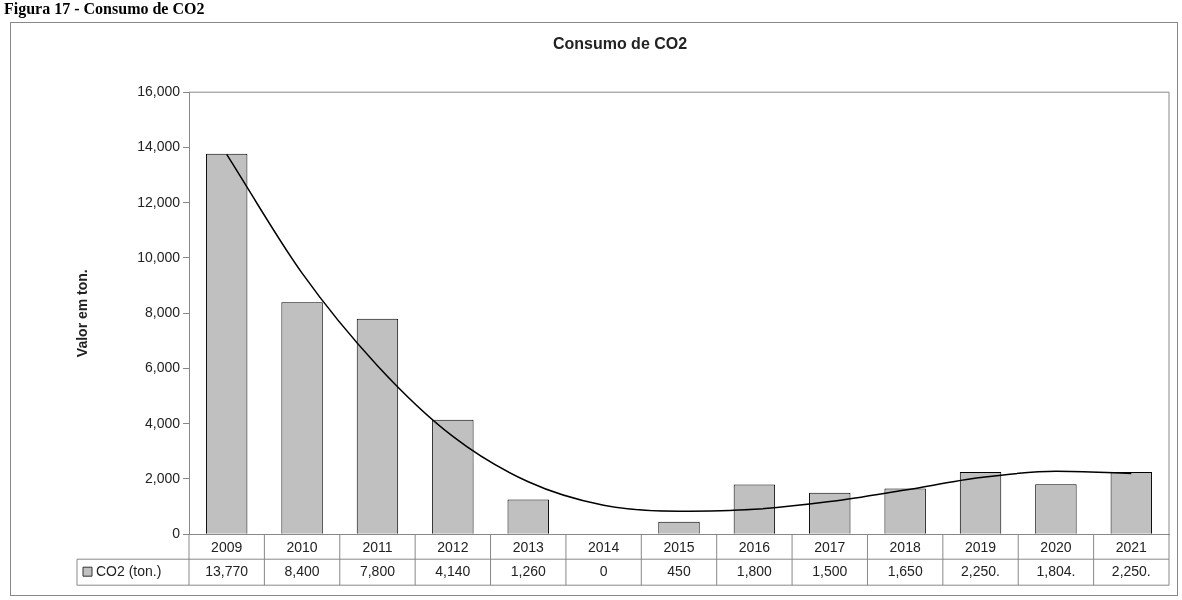  Describe the element at coordinates (1056, 571) in the screenshot. I see `data-label: 1,804.` at that location.